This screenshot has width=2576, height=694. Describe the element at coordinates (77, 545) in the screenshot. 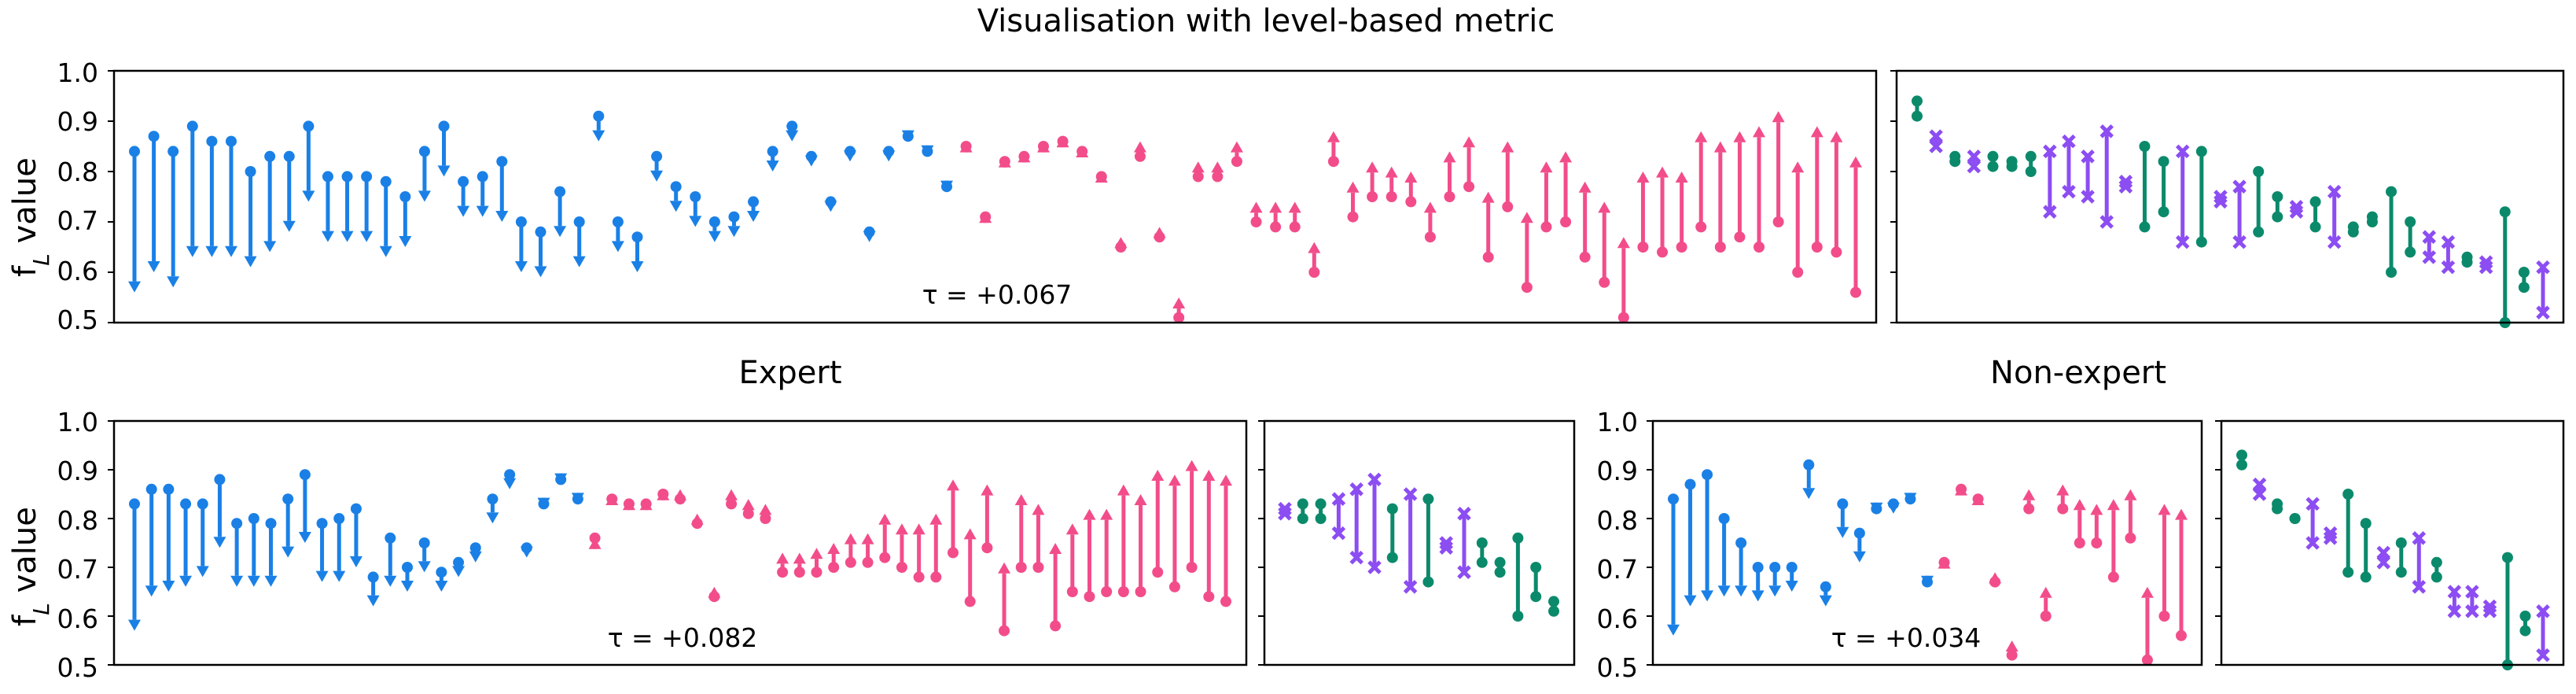

I see `y-ticks-expert: 1.0 0.9 0.8 0.7 0.6 0.5` at that location.